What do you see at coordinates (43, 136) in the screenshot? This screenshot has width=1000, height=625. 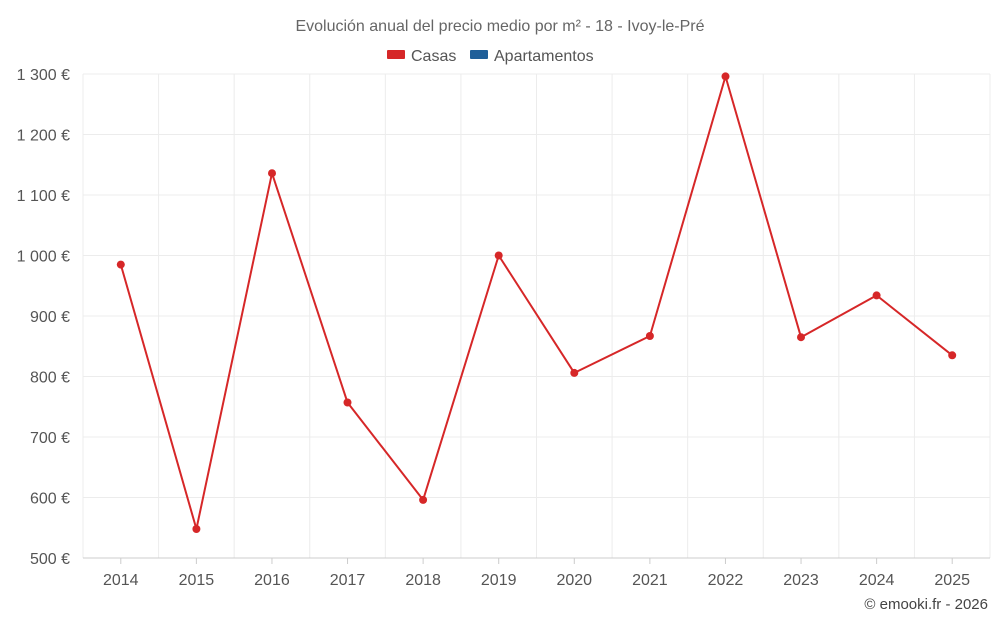 I see `y-tick-label: 1 200 €` at bounding box center [43, 136].